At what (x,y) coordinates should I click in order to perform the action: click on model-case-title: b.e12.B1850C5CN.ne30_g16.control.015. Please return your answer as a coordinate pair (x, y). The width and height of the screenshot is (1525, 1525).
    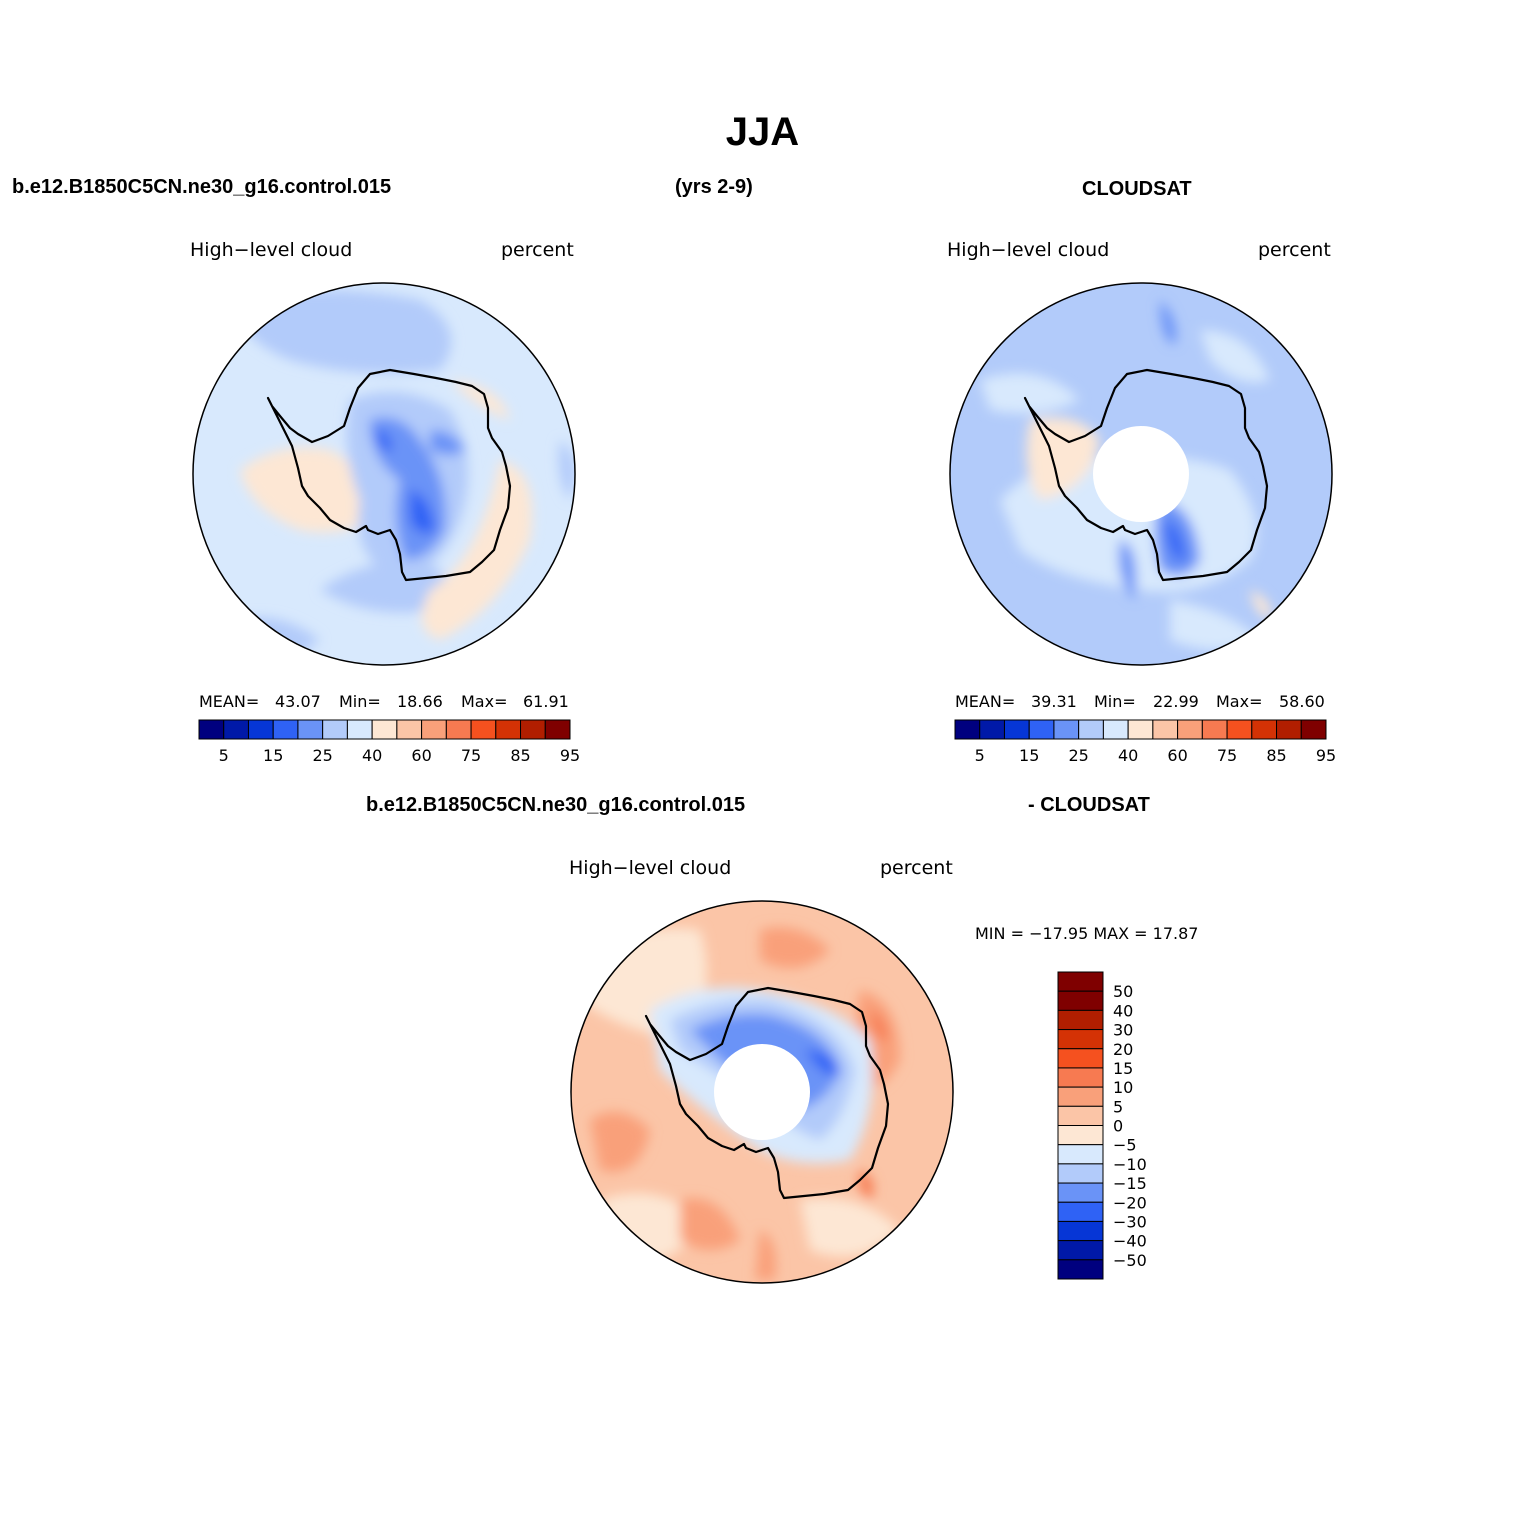
    Looking at the image, I should click on (202, 187).